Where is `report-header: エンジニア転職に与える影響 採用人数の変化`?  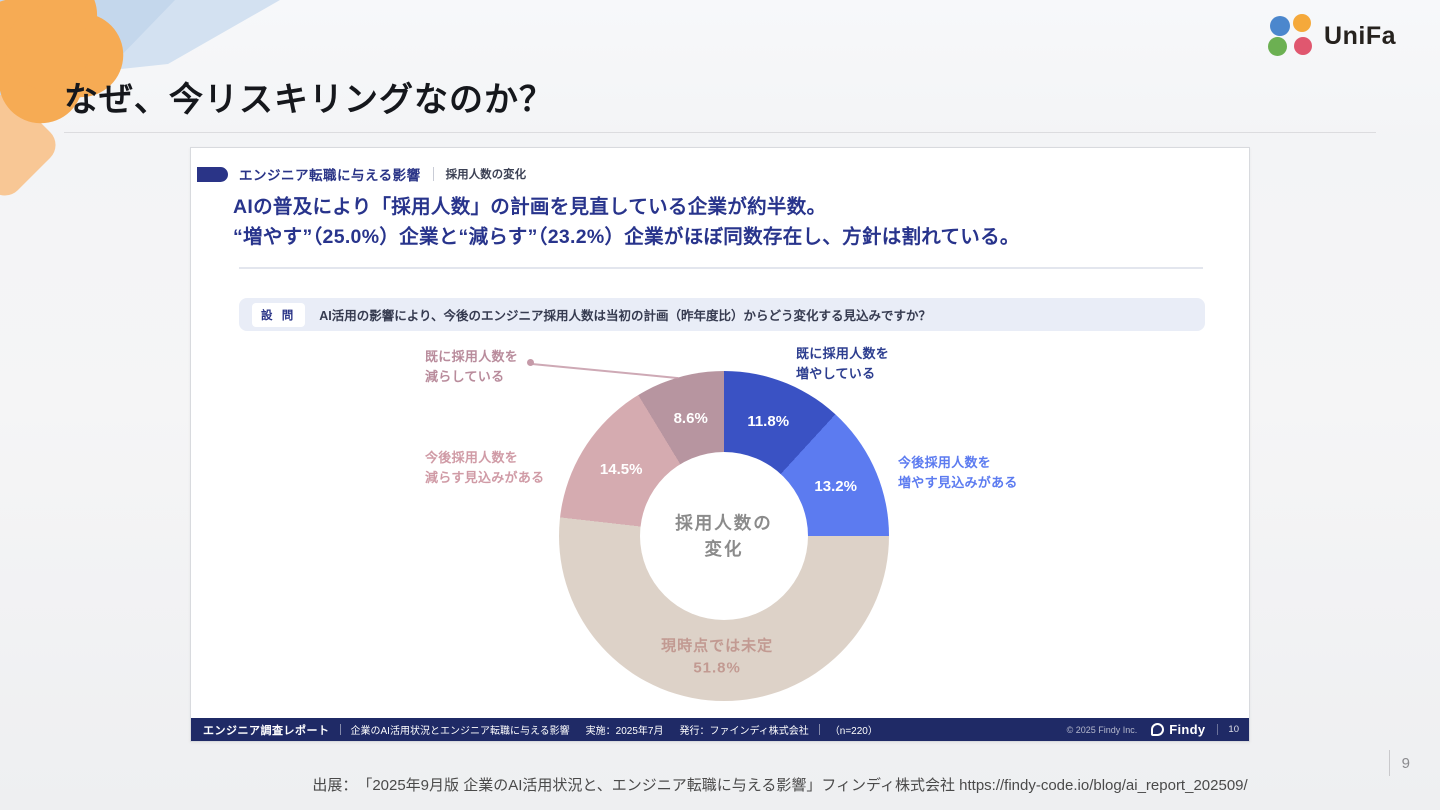 report-header: エンジニア転職に与える影響 採用人数の変化 is located at coordinates (361, 174).